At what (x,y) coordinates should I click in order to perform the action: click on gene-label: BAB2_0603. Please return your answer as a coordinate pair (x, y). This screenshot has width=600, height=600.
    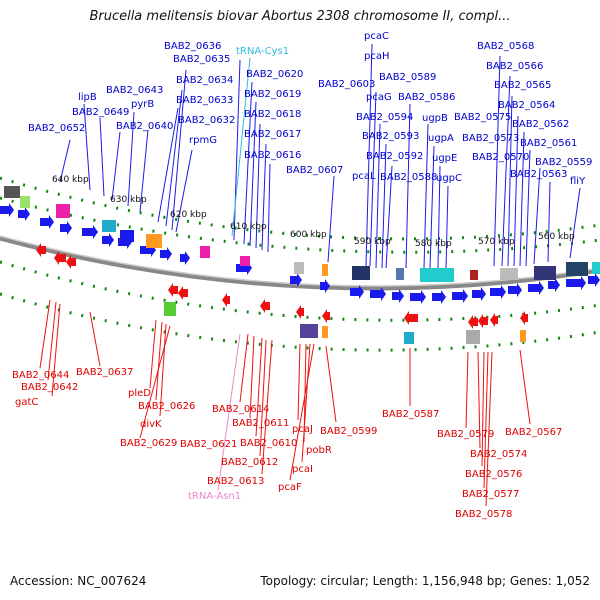
    Looking at the image, I should click on (346, 84).